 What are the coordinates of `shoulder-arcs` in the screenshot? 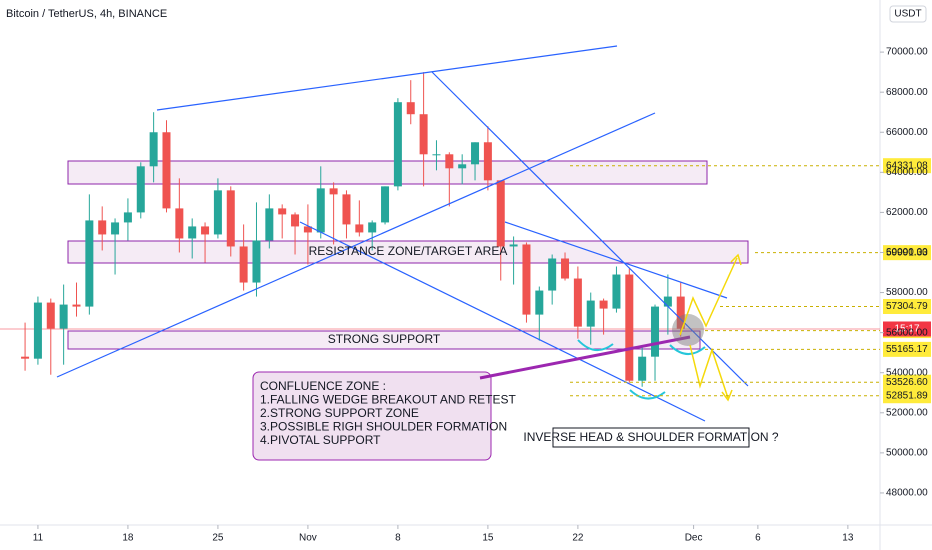 It's located at (641, 369).